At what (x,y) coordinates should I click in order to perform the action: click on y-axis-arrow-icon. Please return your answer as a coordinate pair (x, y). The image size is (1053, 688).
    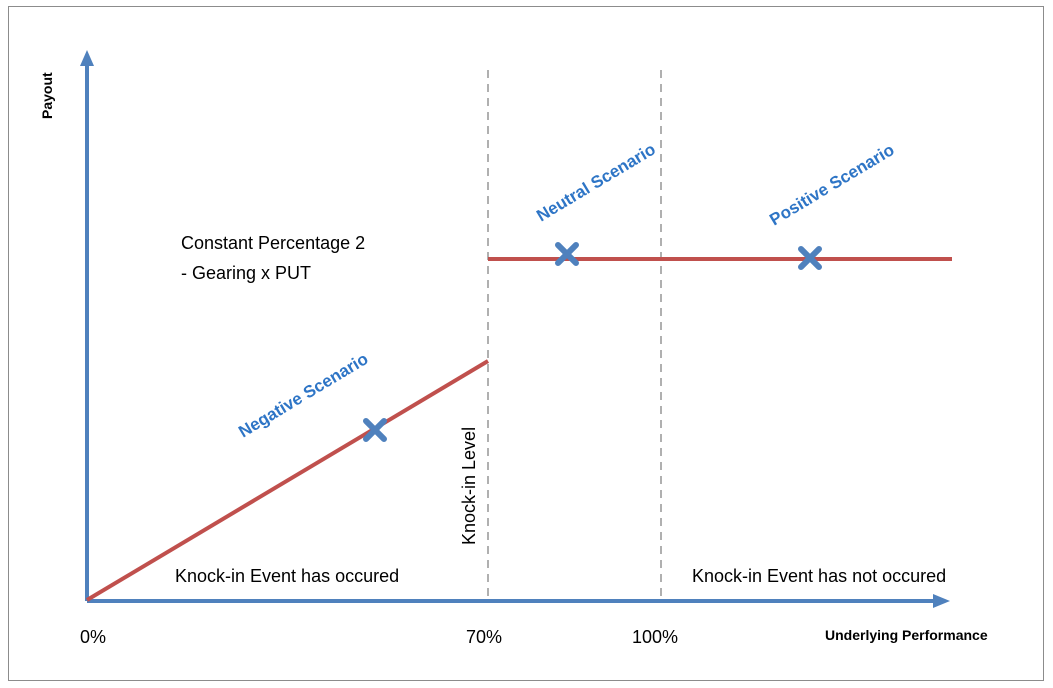
    Looking at the image, I should click on (87, 58).